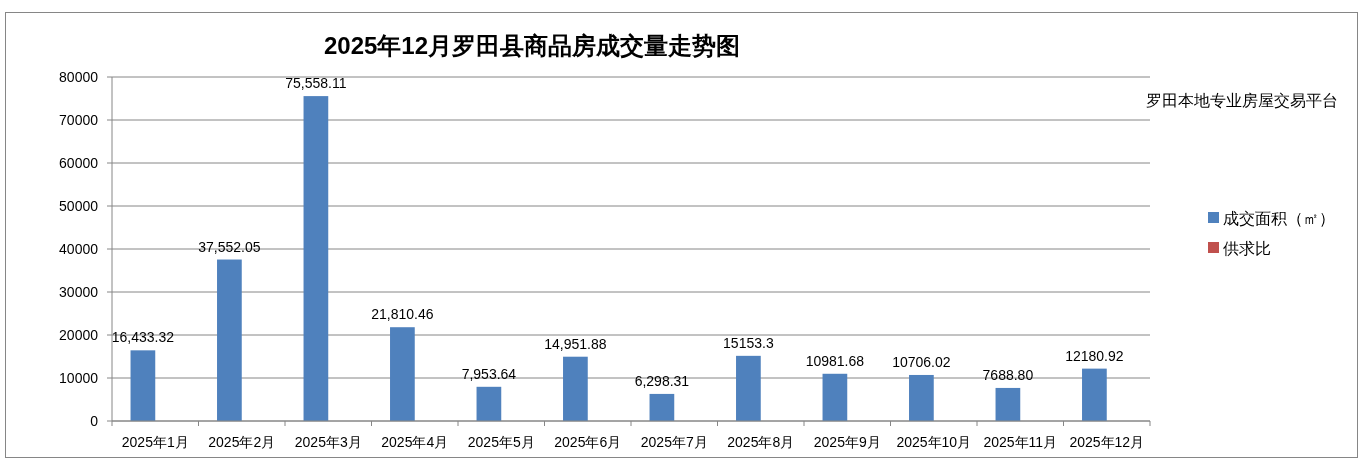  Describe the element at coordinates (79, 335) in the screenshot. I see `y-tick-label: 20000` at that location.